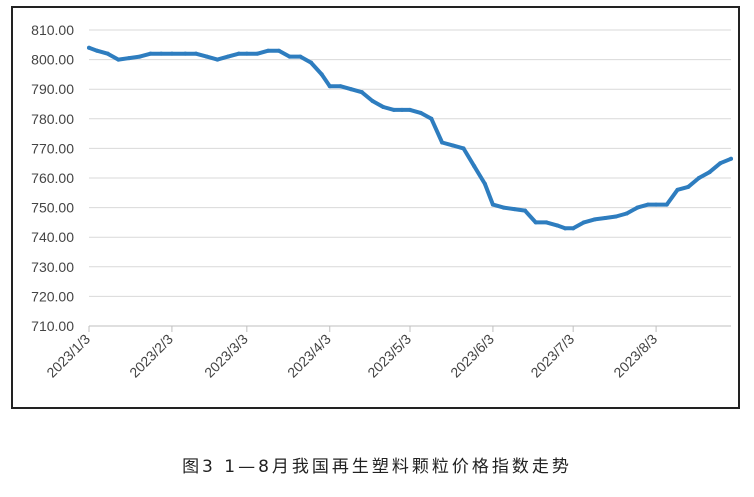  Describe the element at coordinates (52, 296) in the screenshot. I see `y-tick-label: 720.00` at that location.